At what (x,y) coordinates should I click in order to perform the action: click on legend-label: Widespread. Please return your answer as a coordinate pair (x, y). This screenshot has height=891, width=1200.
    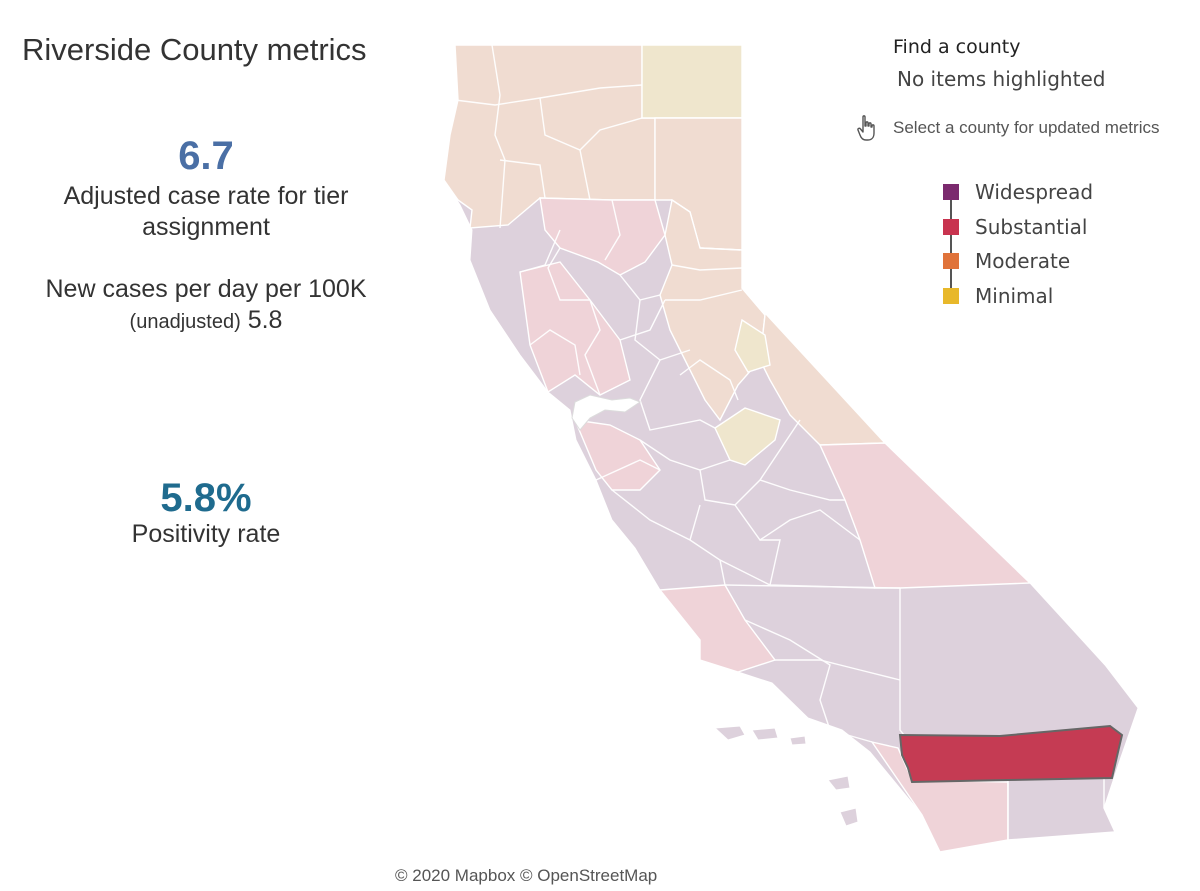
    Looking at the image, I should click on (1034, 192).